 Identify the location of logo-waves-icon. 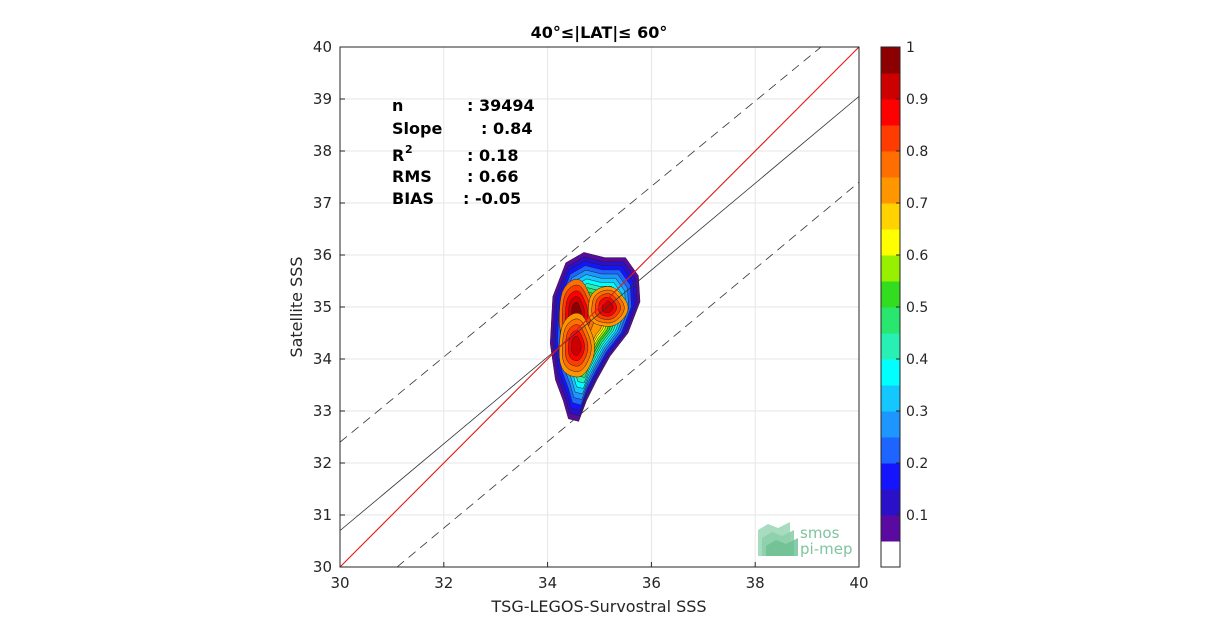
(778, 539).